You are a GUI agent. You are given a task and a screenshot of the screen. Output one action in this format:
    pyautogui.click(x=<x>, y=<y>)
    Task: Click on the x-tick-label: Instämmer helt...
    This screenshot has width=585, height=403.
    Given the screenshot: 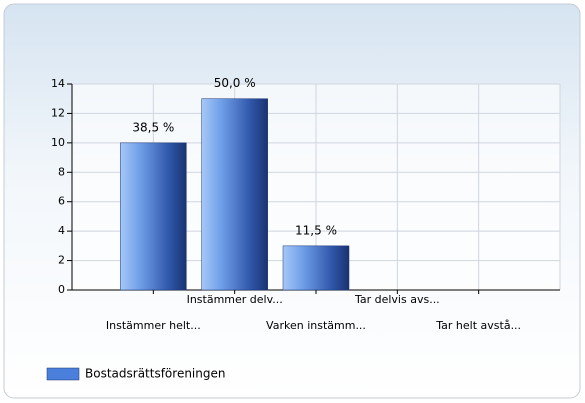 What is the action you would take?
    pyautogui.click(x=153, y=325)
    